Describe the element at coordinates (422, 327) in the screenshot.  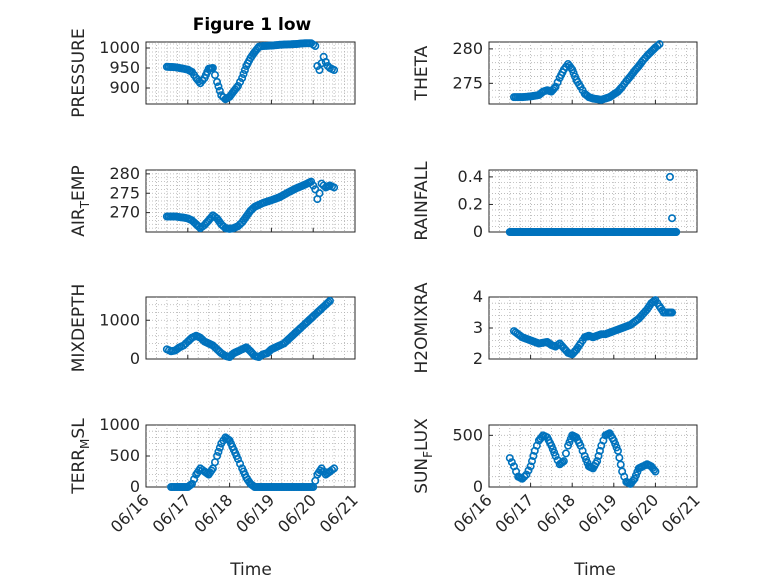
I see `y-axis-label: H2OMIXRA` at that location.